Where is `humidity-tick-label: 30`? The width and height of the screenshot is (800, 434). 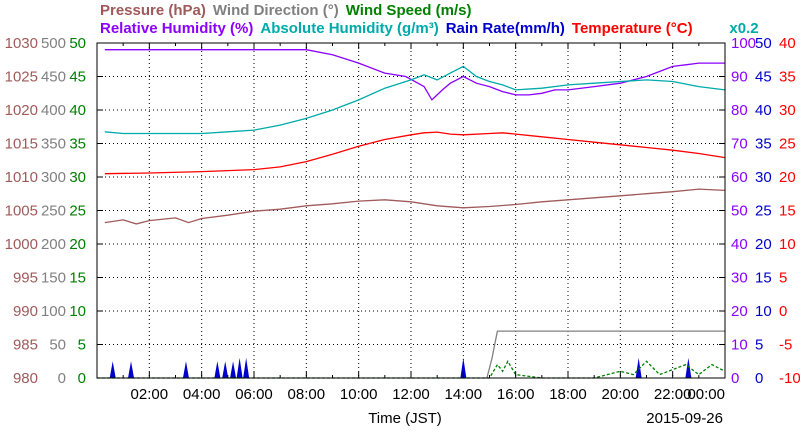
humidity-tick-label: 30 is located at coordinates (739, 278).